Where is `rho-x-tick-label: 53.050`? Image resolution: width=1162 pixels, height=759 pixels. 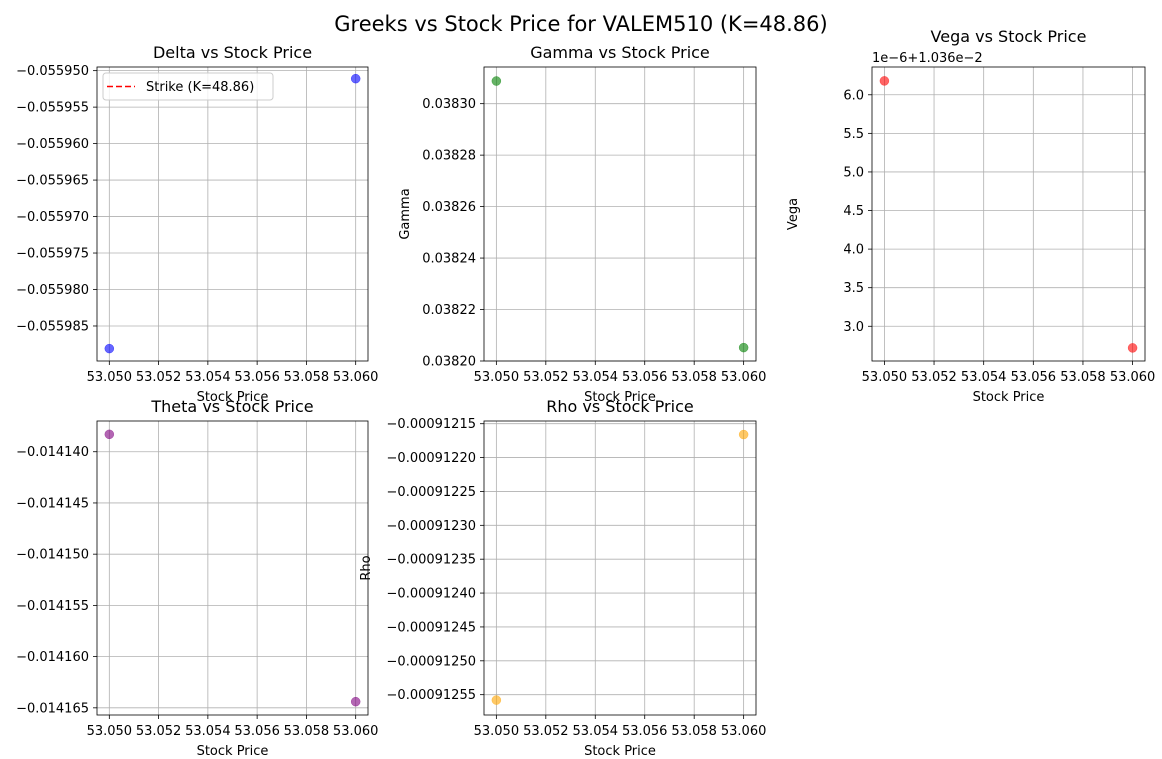
rho-x-tick-label: 53.050 is located at coordinates (497, 731).